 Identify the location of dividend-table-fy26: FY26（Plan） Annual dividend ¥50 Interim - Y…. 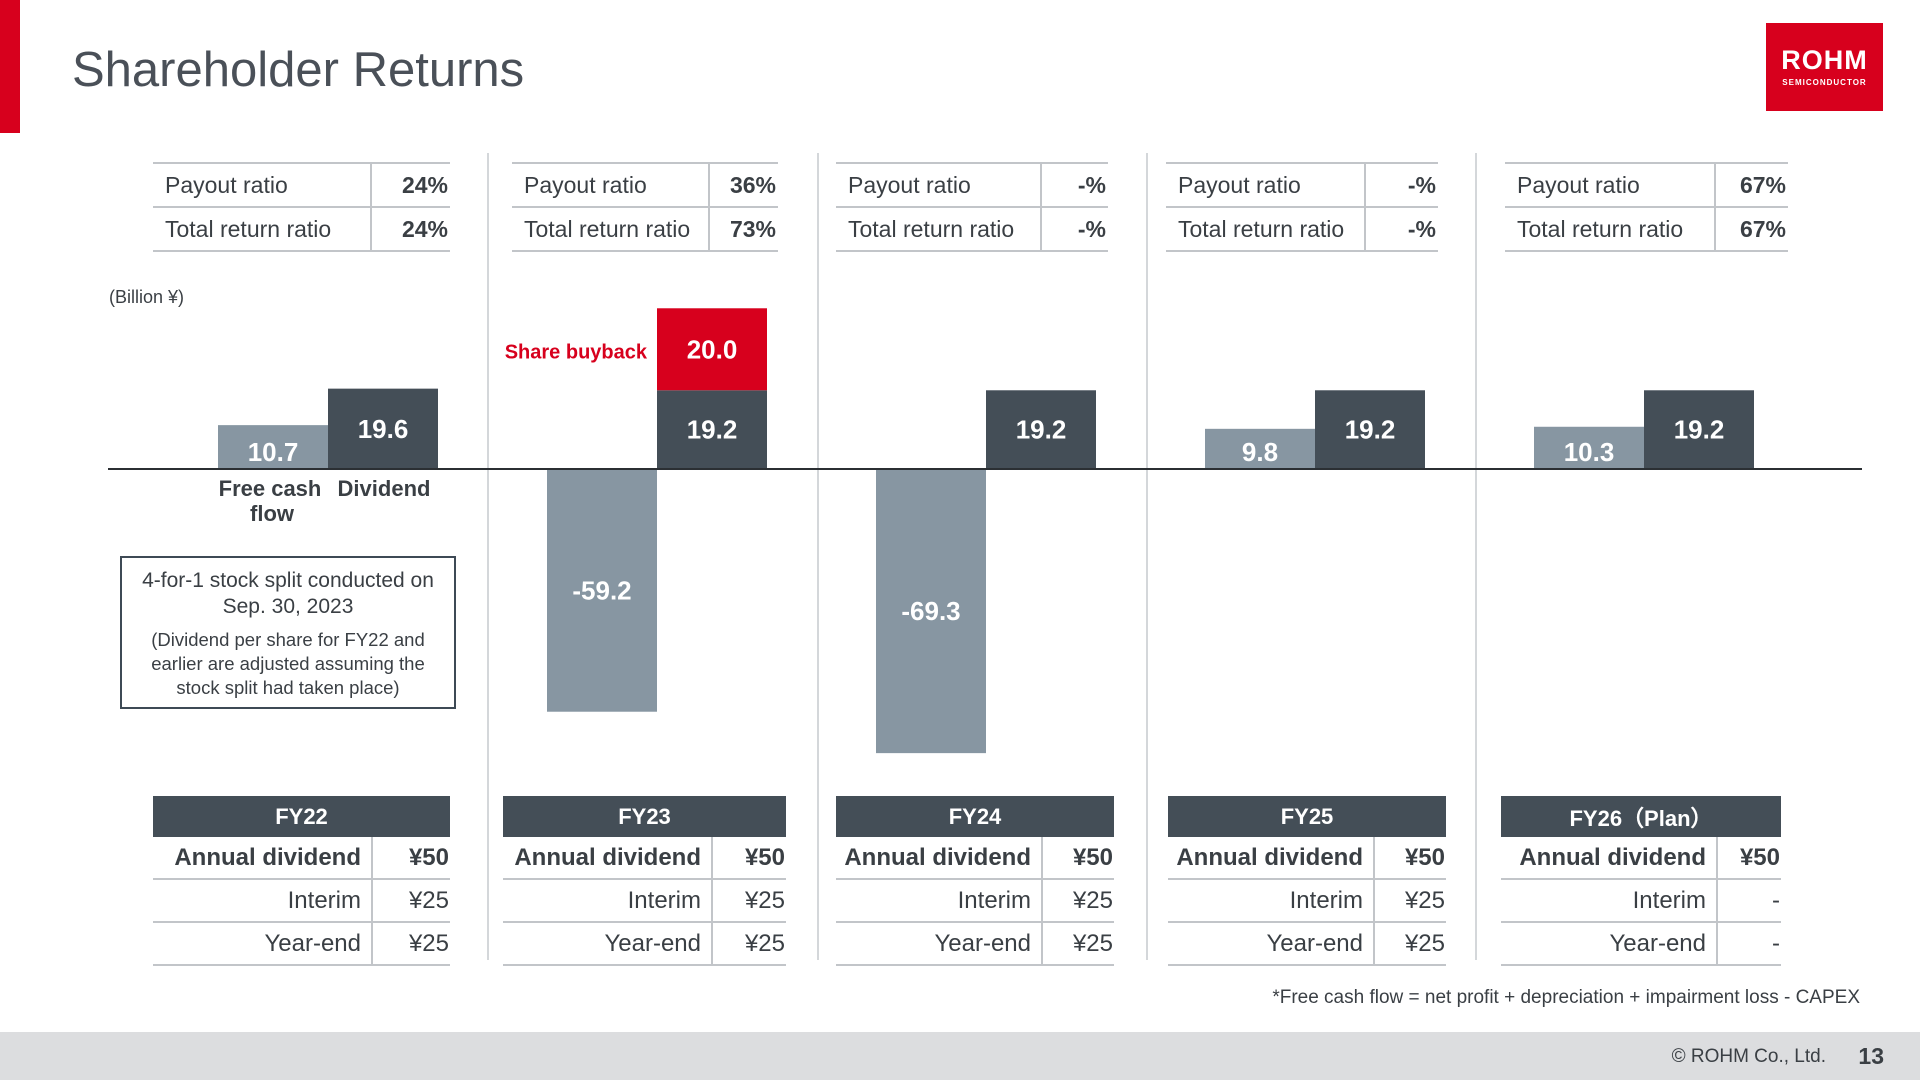
(1641, 881).